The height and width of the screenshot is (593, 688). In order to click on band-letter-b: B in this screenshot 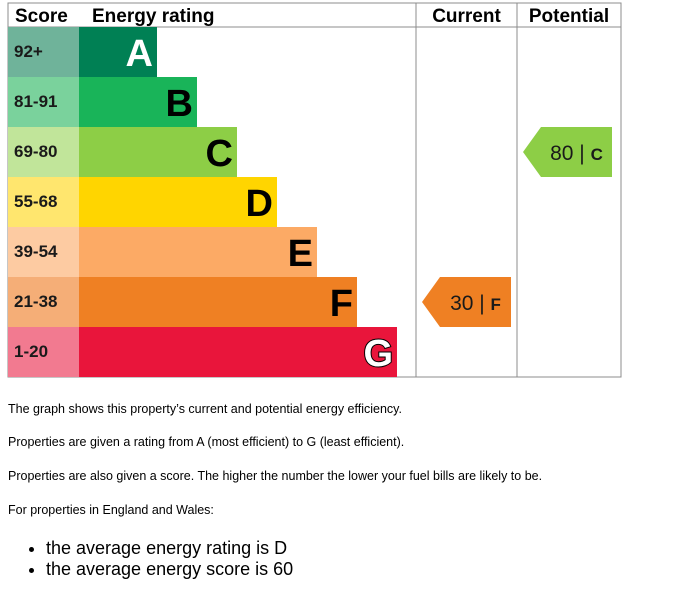, I will do `click(179, 104)`.